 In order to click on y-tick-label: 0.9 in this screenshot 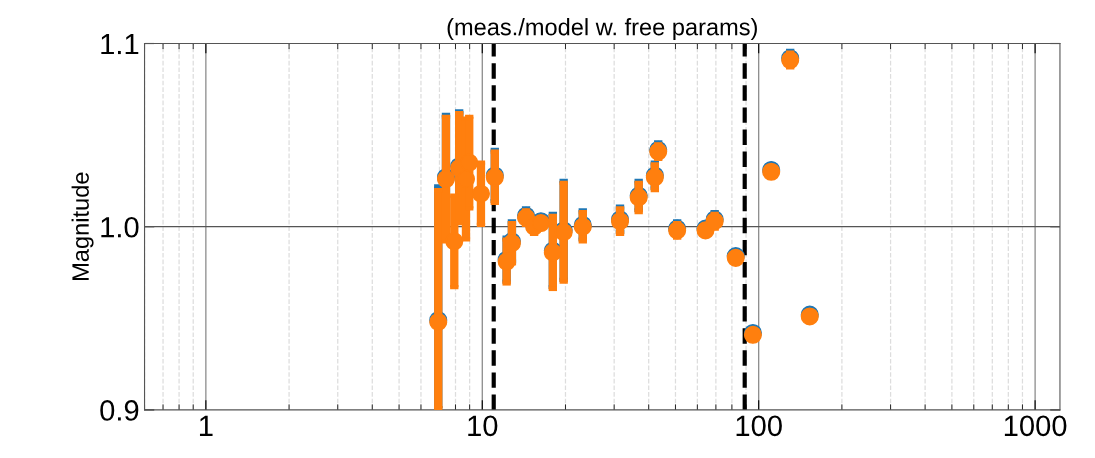, I will do `click(119, 410)`.